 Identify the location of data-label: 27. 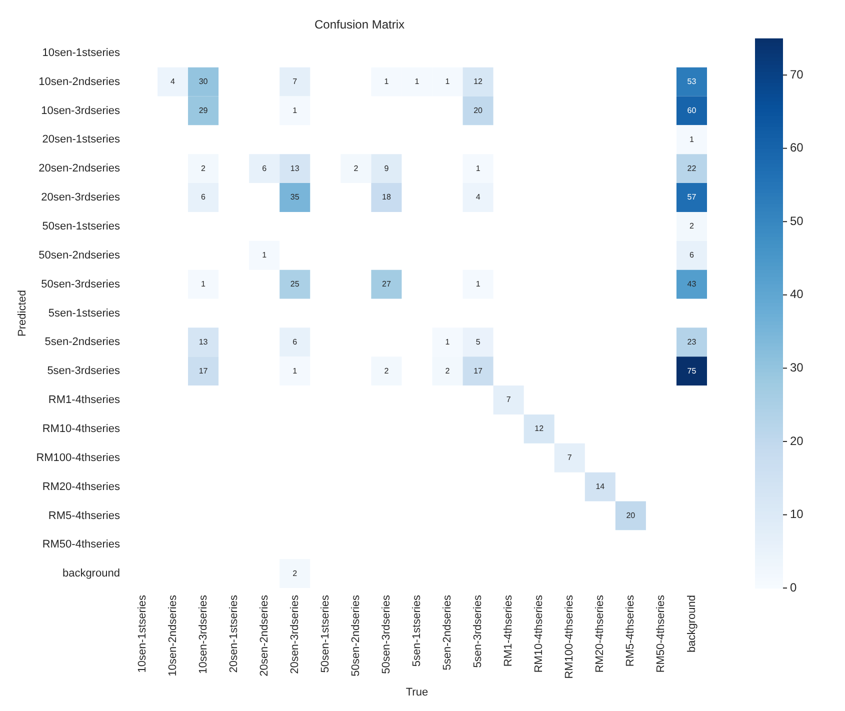
(387, 283).